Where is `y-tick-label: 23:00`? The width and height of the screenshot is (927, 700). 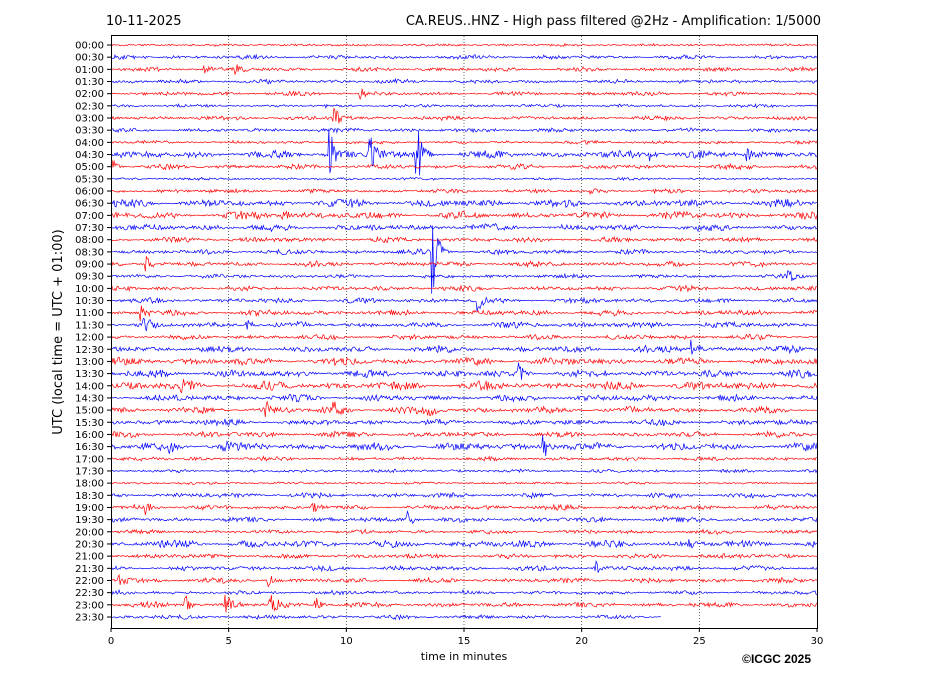 y-tick-label: 23:00 is located at coordinates (89, 605).